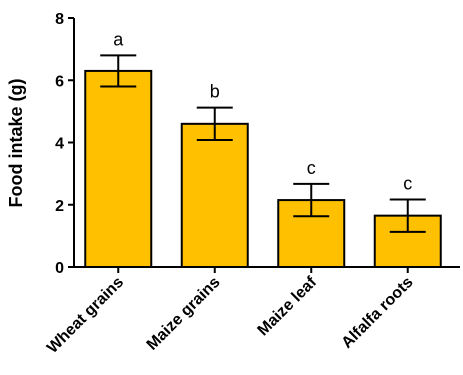 This screenshot has width=463, height=375. Describe the element at coordinates (59, 206) in the screenshot. I see `y-tick-label: 2` at that location.